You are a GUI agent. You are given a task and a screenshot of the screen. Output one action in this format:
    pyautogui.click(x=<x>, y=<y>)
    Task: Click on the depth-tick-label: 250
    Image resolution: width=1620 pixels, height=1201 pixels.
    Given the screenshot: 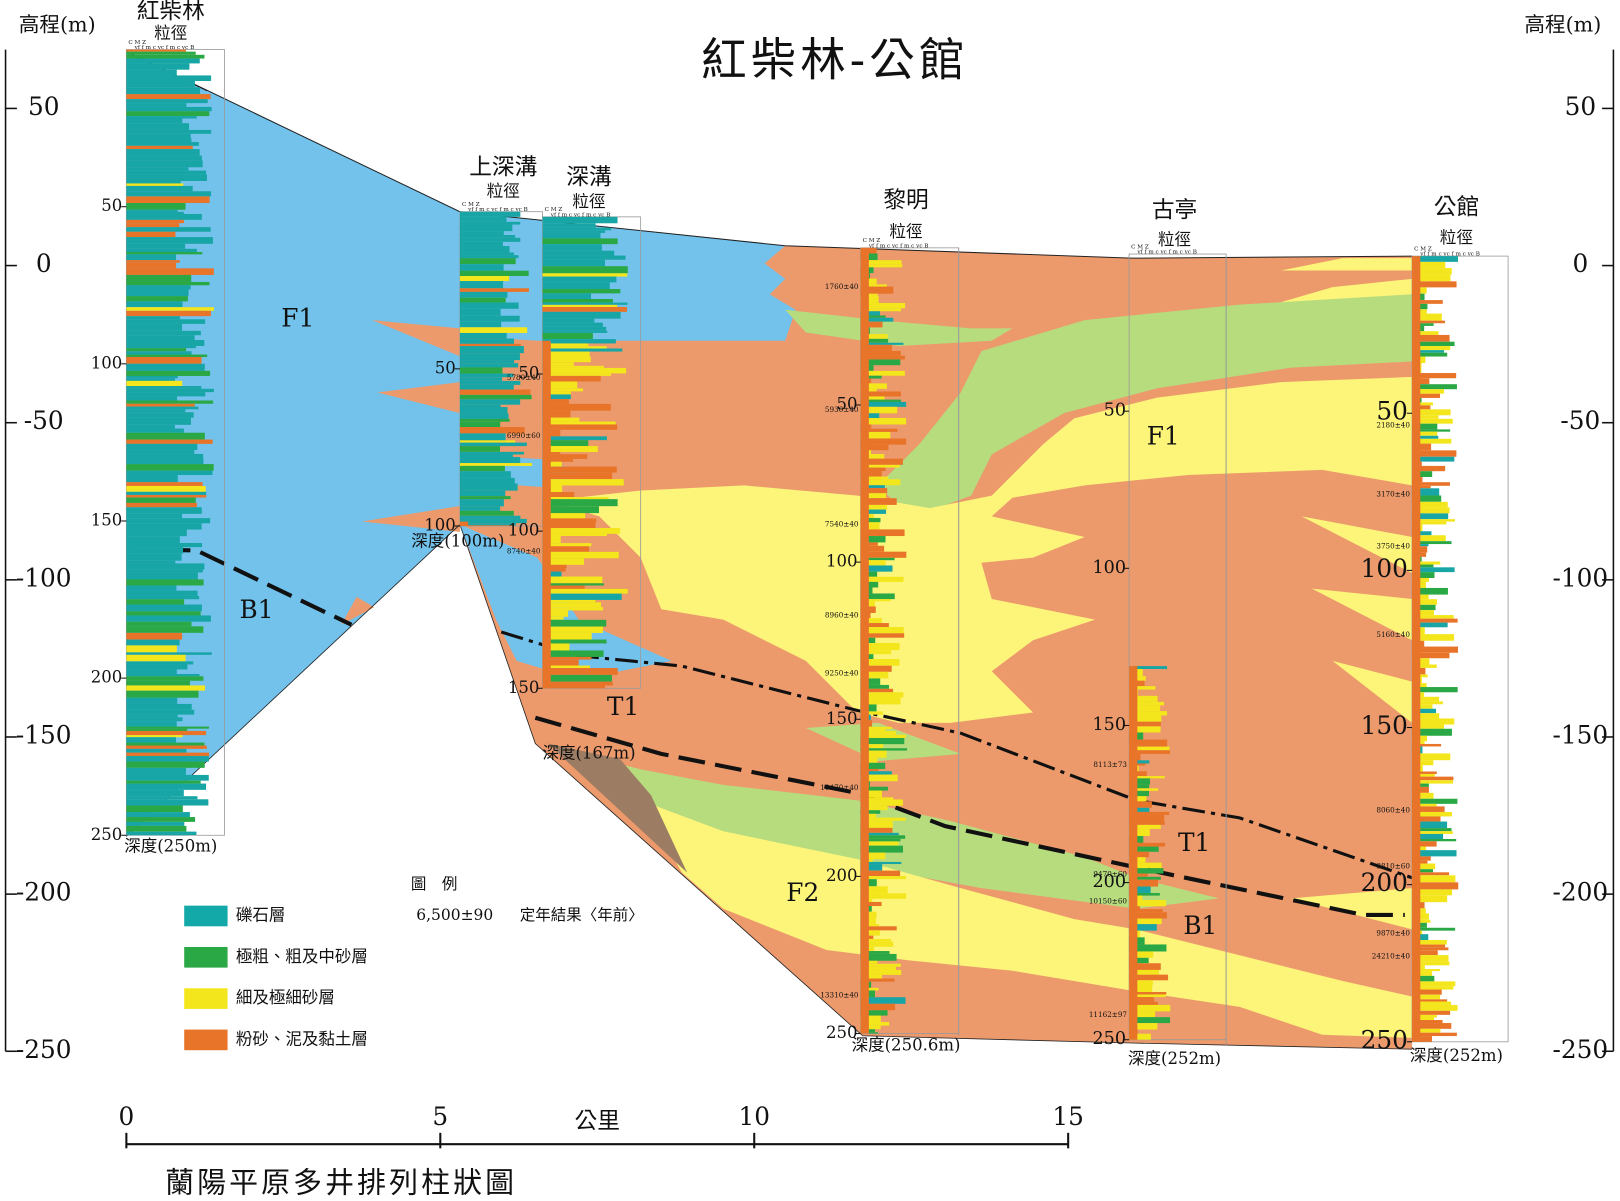 What is the action you would take?
    pyautogui.click(x=1384, y=1039)
    